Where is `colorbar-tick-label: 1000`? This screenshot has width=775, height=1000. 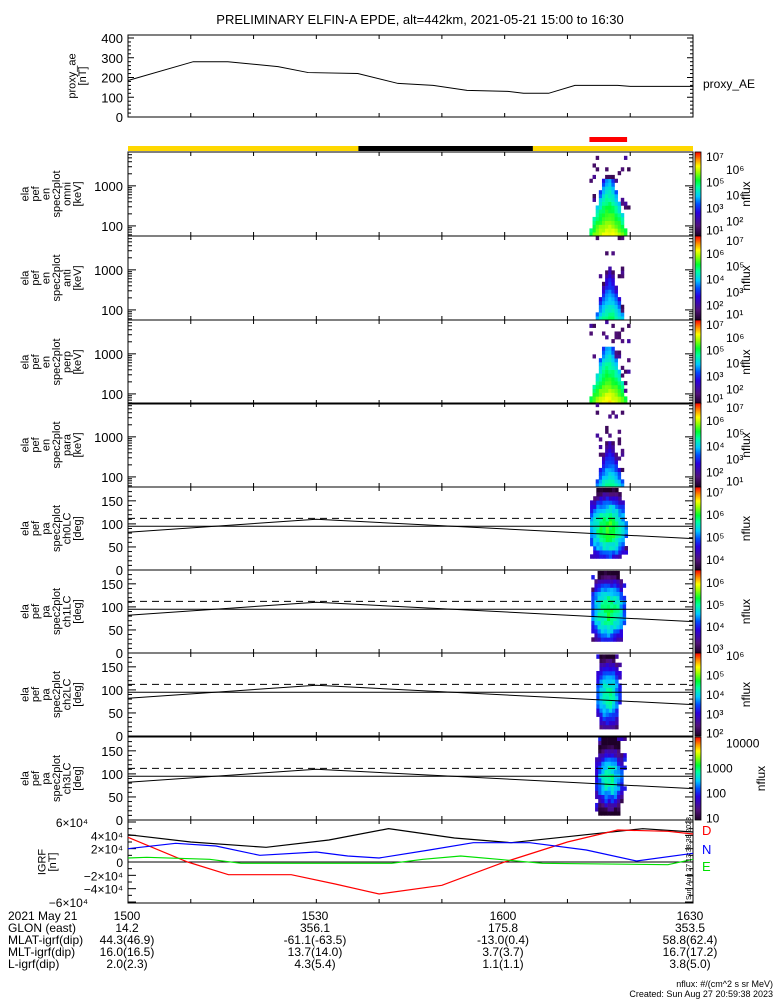 colorbar-tick-label: 1000 is located at coordinates (719, 769).